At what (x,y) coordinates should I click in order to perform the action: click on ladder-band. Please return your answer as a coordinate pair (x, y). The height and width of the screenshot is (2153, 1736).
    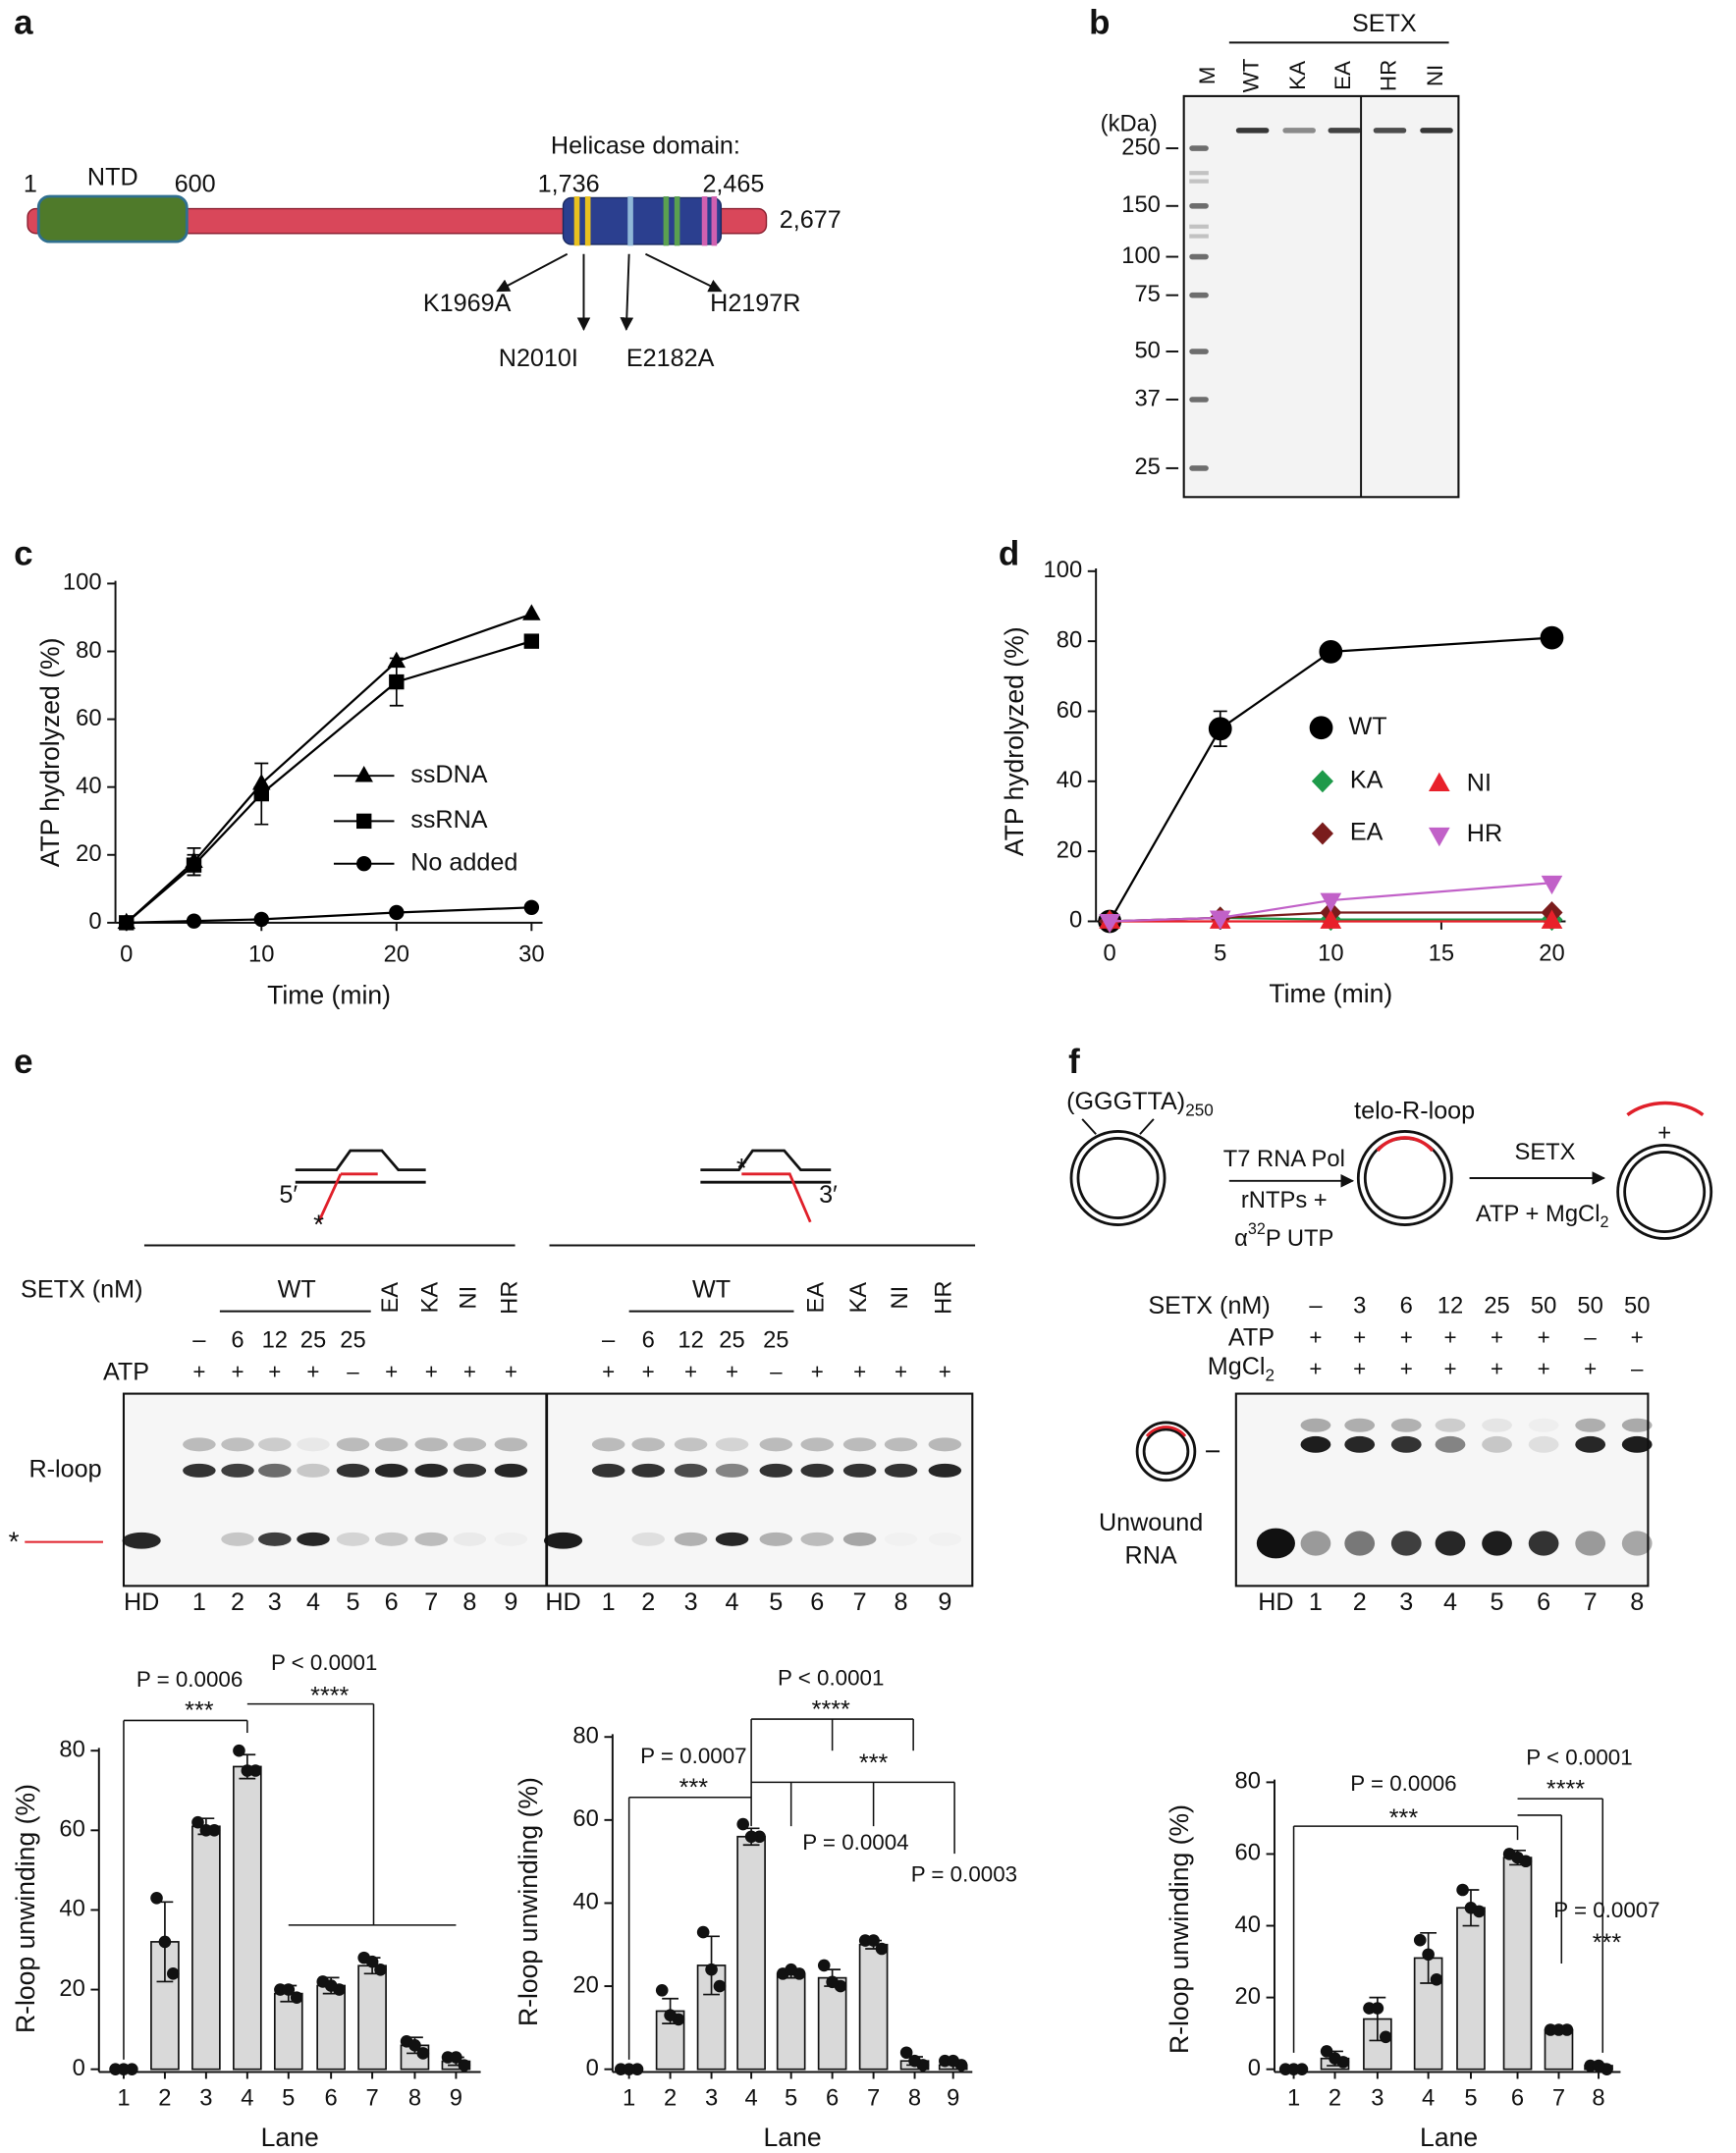
    Looking at the image, I should click on (1199, 181).